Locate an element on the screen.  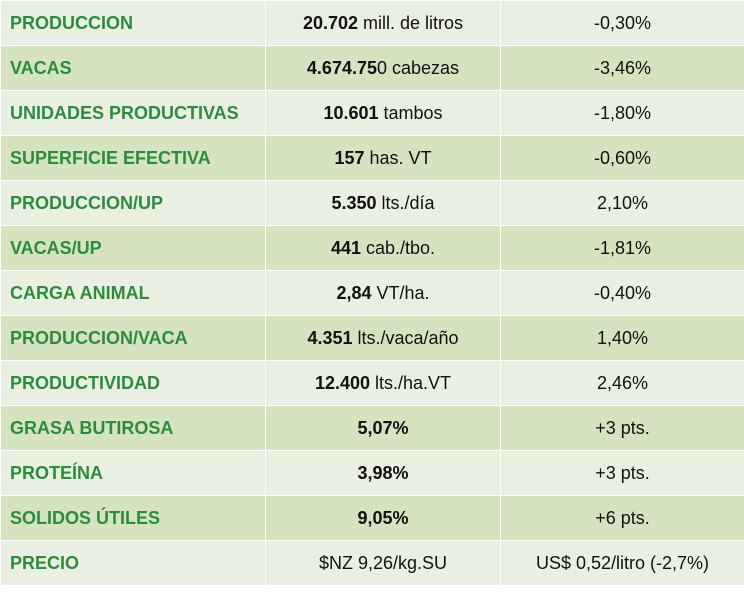
table-row-carga-animal: CARGA ANIMAL 2,84 VT/ha. -0,40% is located at coordinates (372, 293).